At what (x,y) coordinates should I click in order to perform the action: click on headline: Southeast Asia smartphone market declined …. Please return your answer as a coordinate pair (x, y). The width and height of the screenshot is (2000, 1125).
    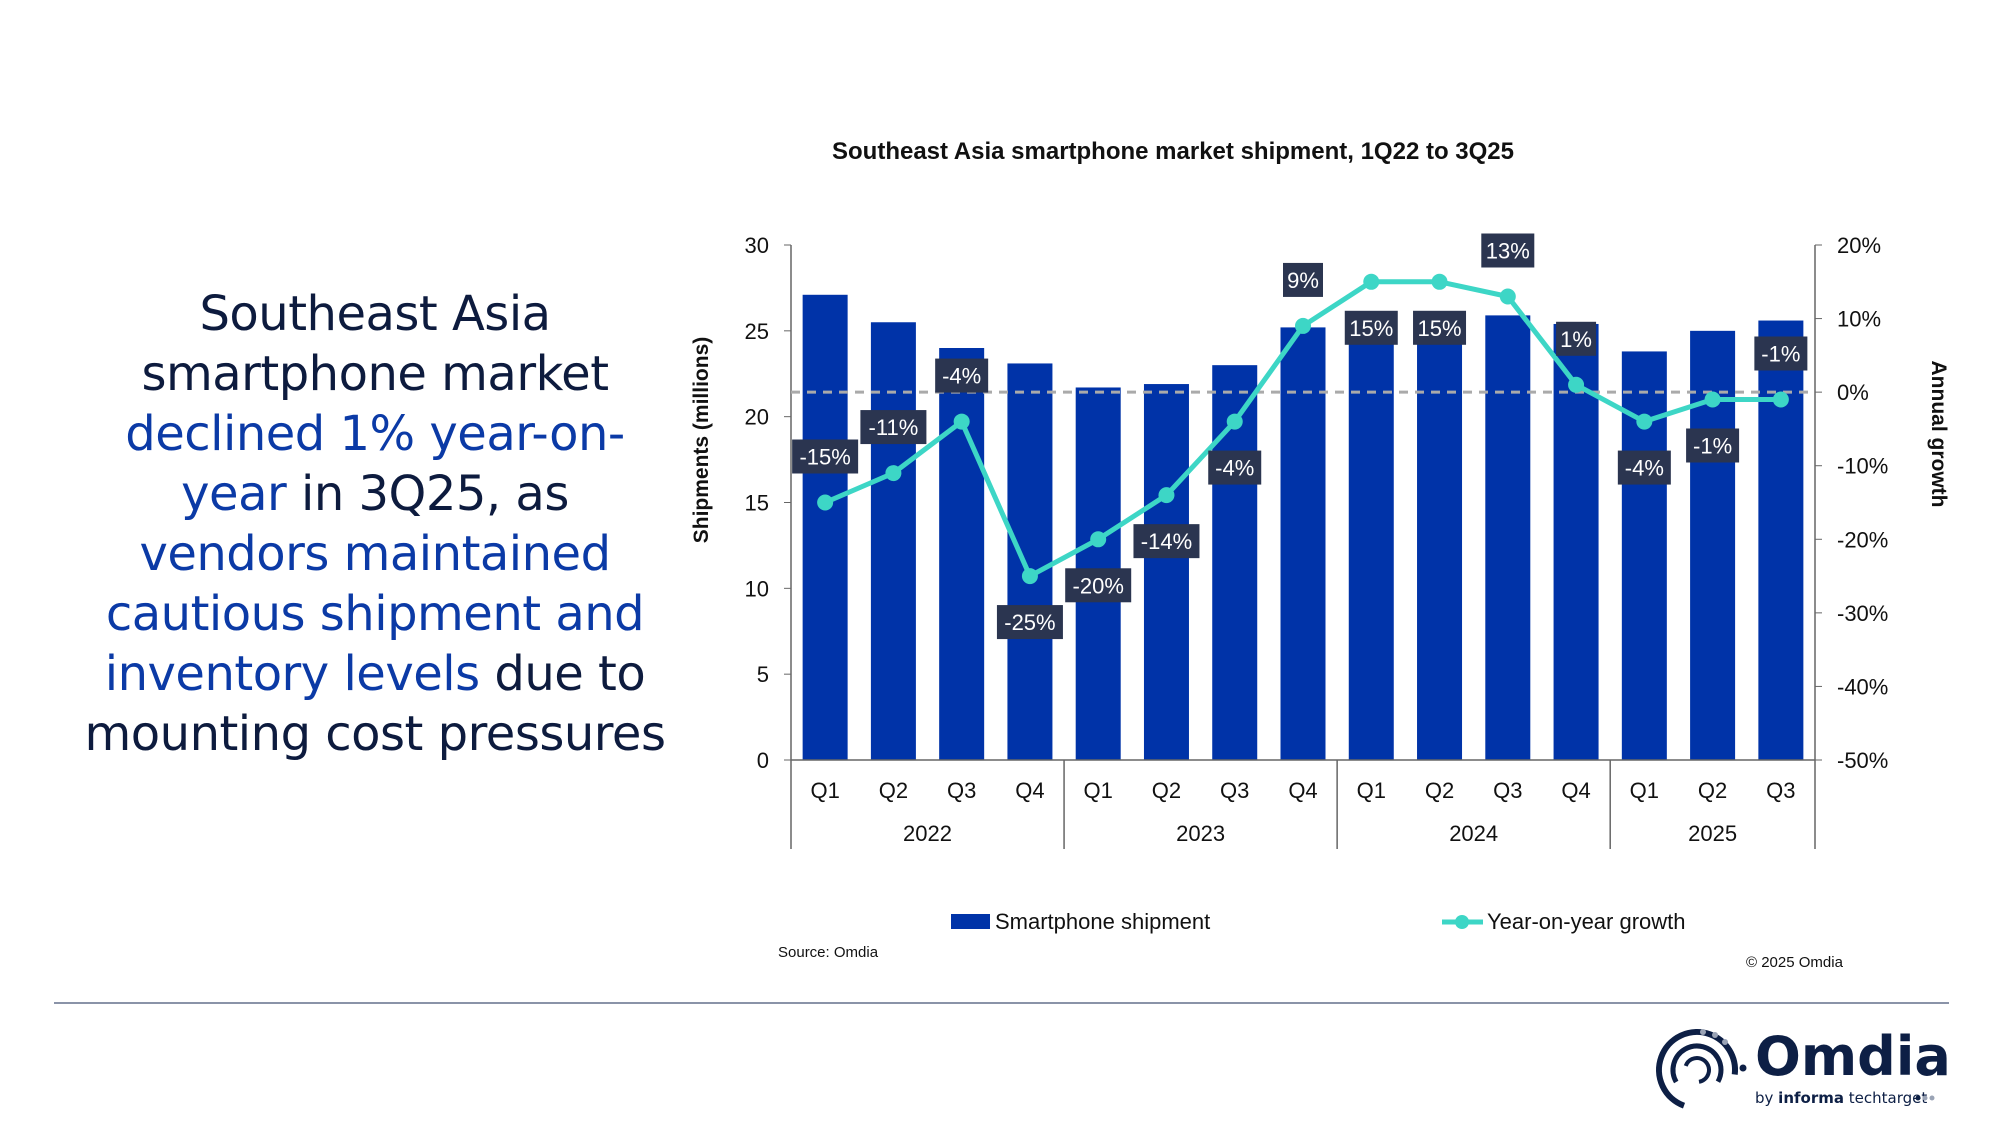
    Looking at the image, I should click on (375, 524).